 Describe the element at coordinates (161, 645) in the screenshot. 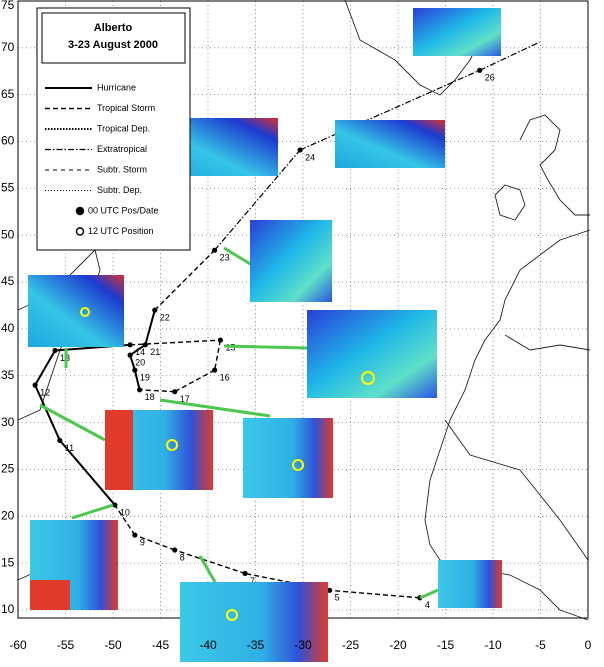

I see `lon-tick-label: -45` at that location.